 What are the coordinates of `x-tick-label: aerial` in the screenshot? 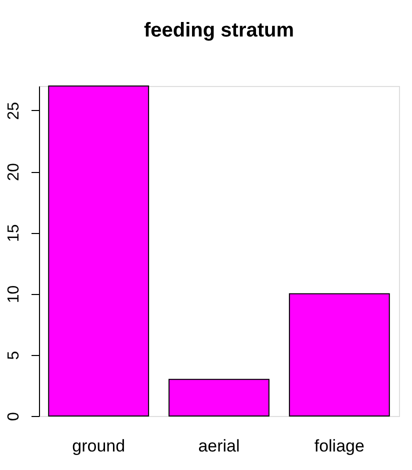 It's located at (219, 446).